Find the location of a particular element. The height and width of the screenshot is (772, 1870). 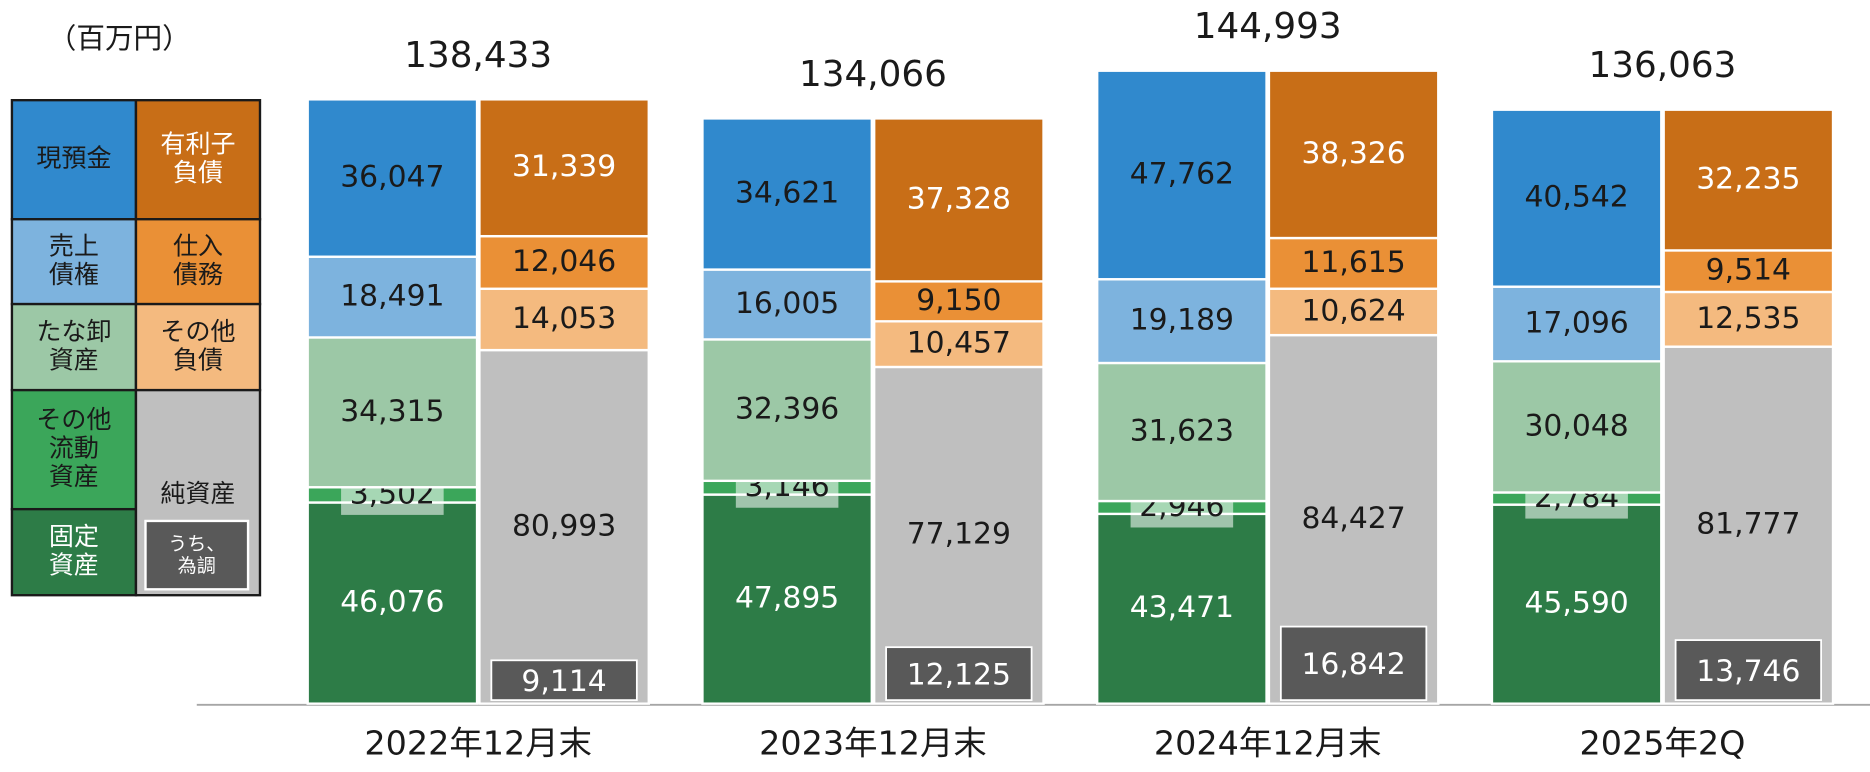

inset-label: 9,114 is located at coordinates (563, 680).